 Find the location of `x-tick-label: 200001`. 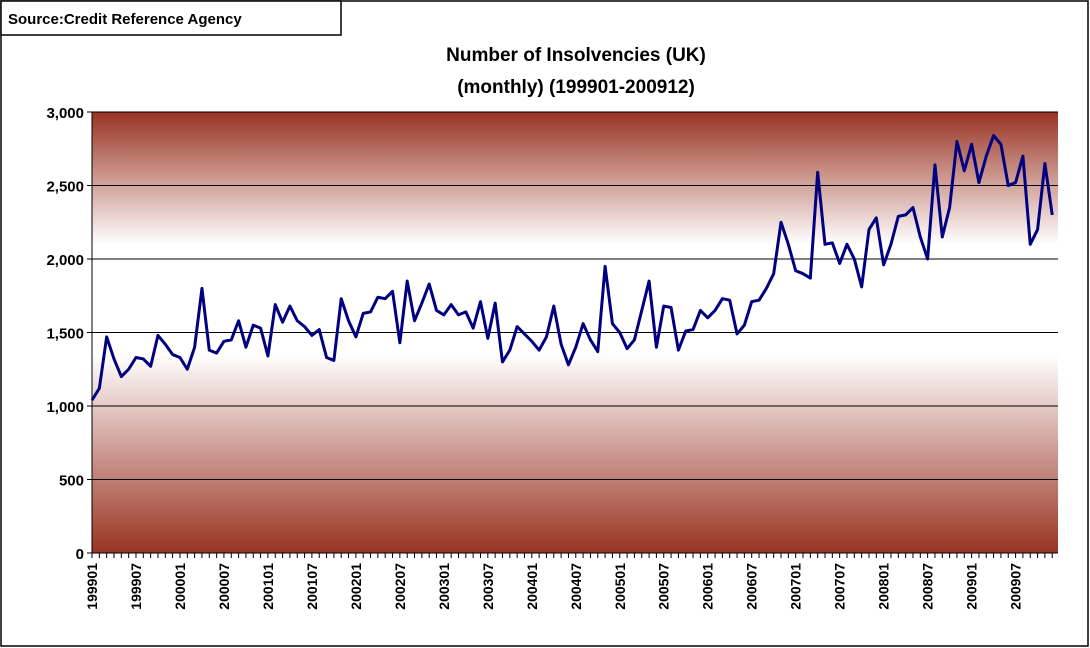

x-tick-label: 200001 is located at coordinates (180, 586).